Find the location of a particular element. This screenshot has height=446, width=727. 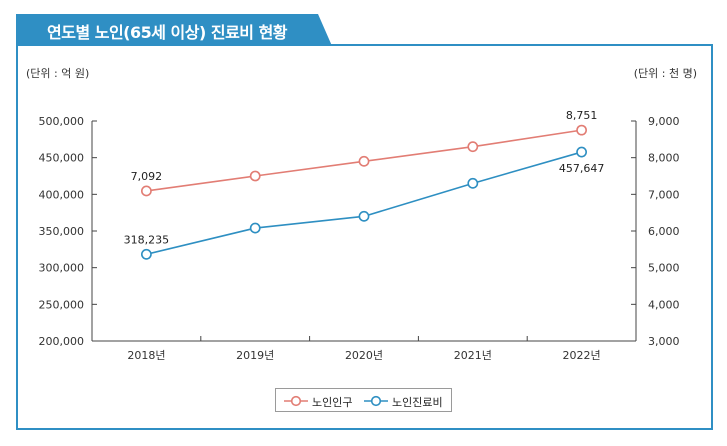

medical-cost-data-label: 457,647 is located at coordinates (582, 168).